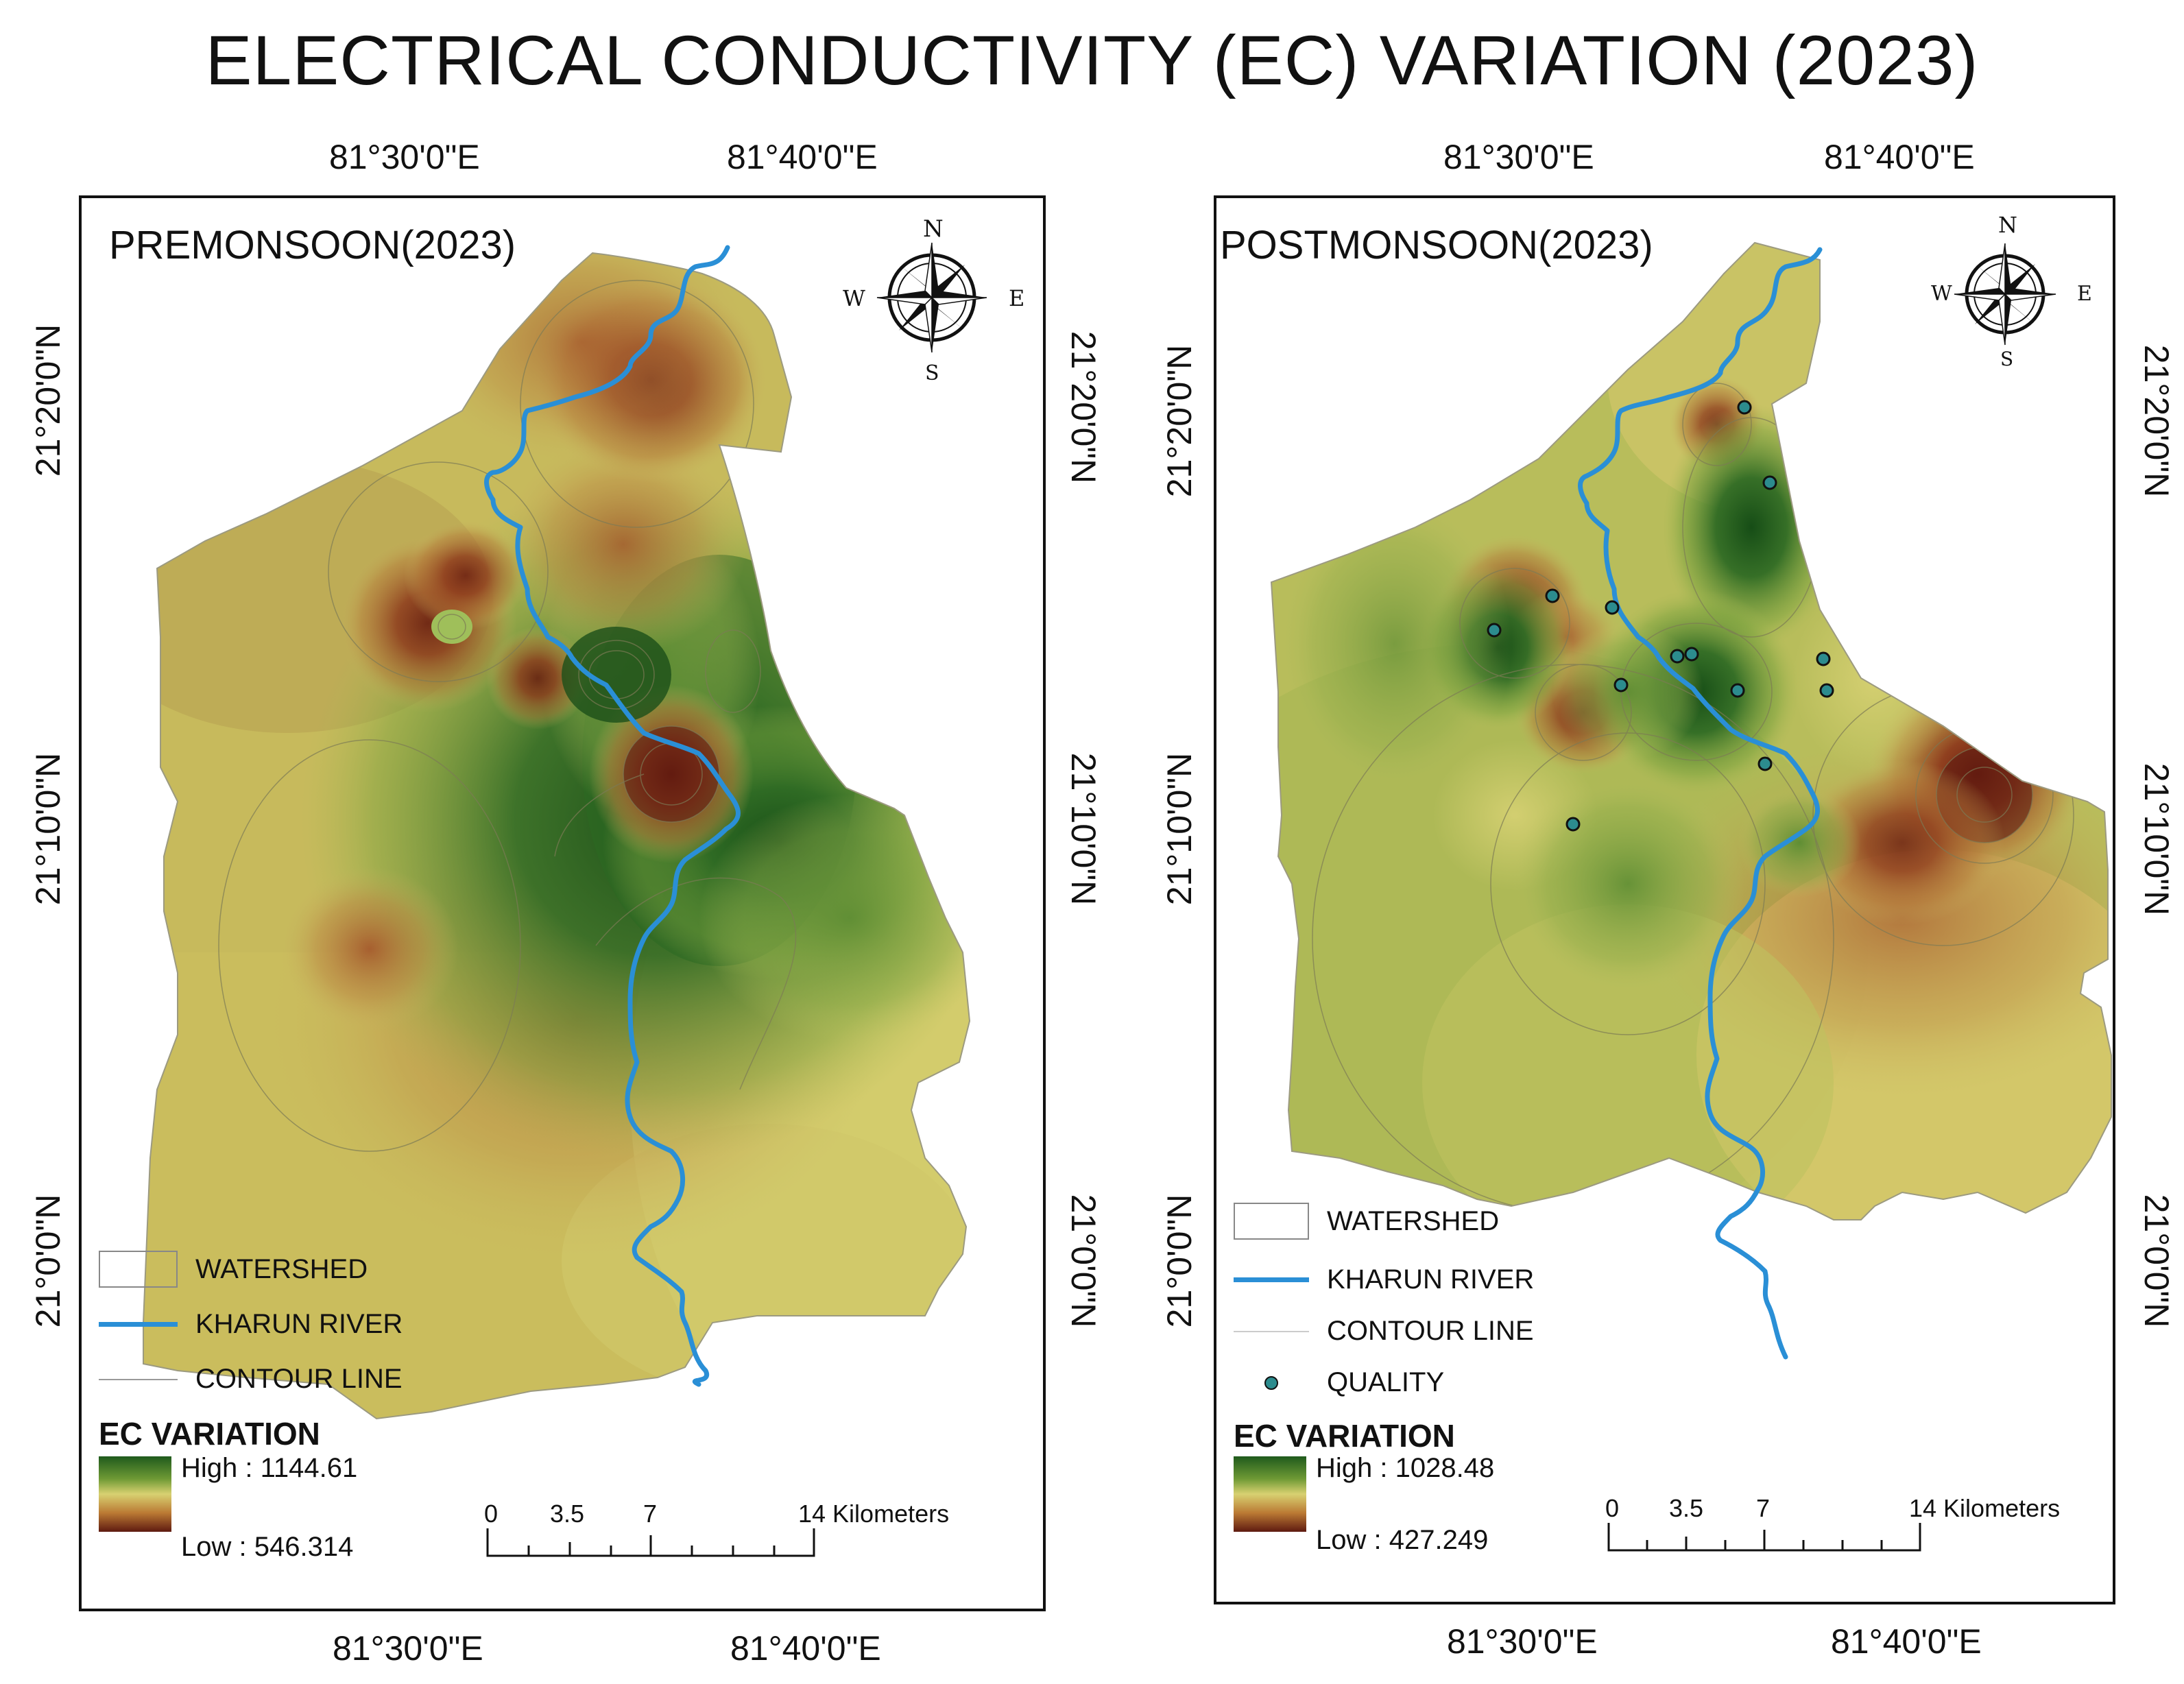  What do you see at coordinates (1522, 1641) in the screenshot?
I see `lon-bottom-3: 81°30'0"E` at bounding box center [1522, 1641].